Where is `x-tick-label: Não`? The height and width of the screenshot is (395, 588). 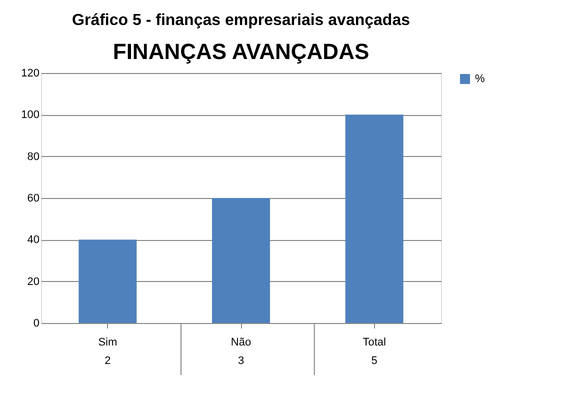
x-tick-label: Não is located at coordinates (241, 342).